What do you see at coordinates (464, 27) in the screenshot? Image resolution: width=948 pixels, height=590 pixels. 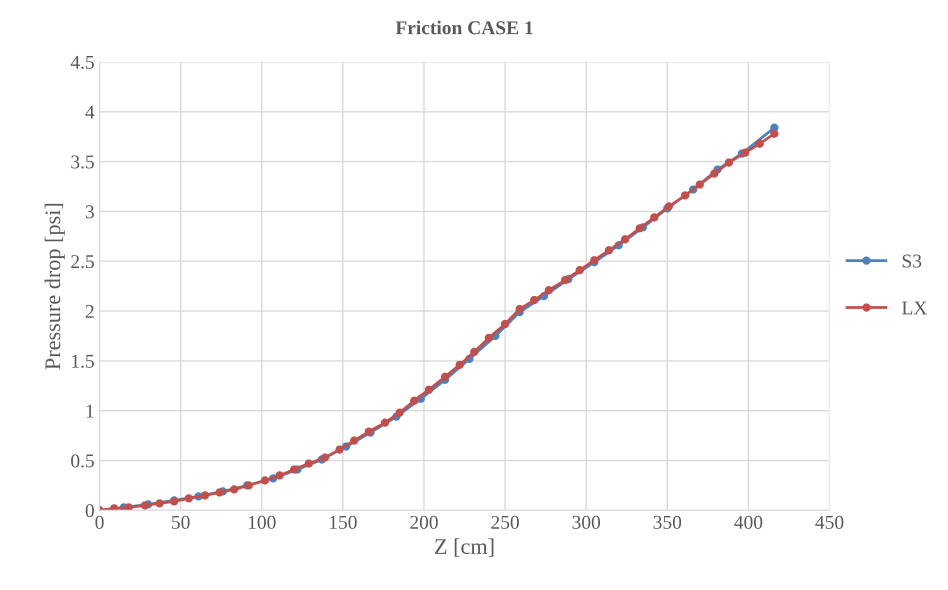 I see `chart-title: Friction CASE 1` at bounding box center [464, 27].